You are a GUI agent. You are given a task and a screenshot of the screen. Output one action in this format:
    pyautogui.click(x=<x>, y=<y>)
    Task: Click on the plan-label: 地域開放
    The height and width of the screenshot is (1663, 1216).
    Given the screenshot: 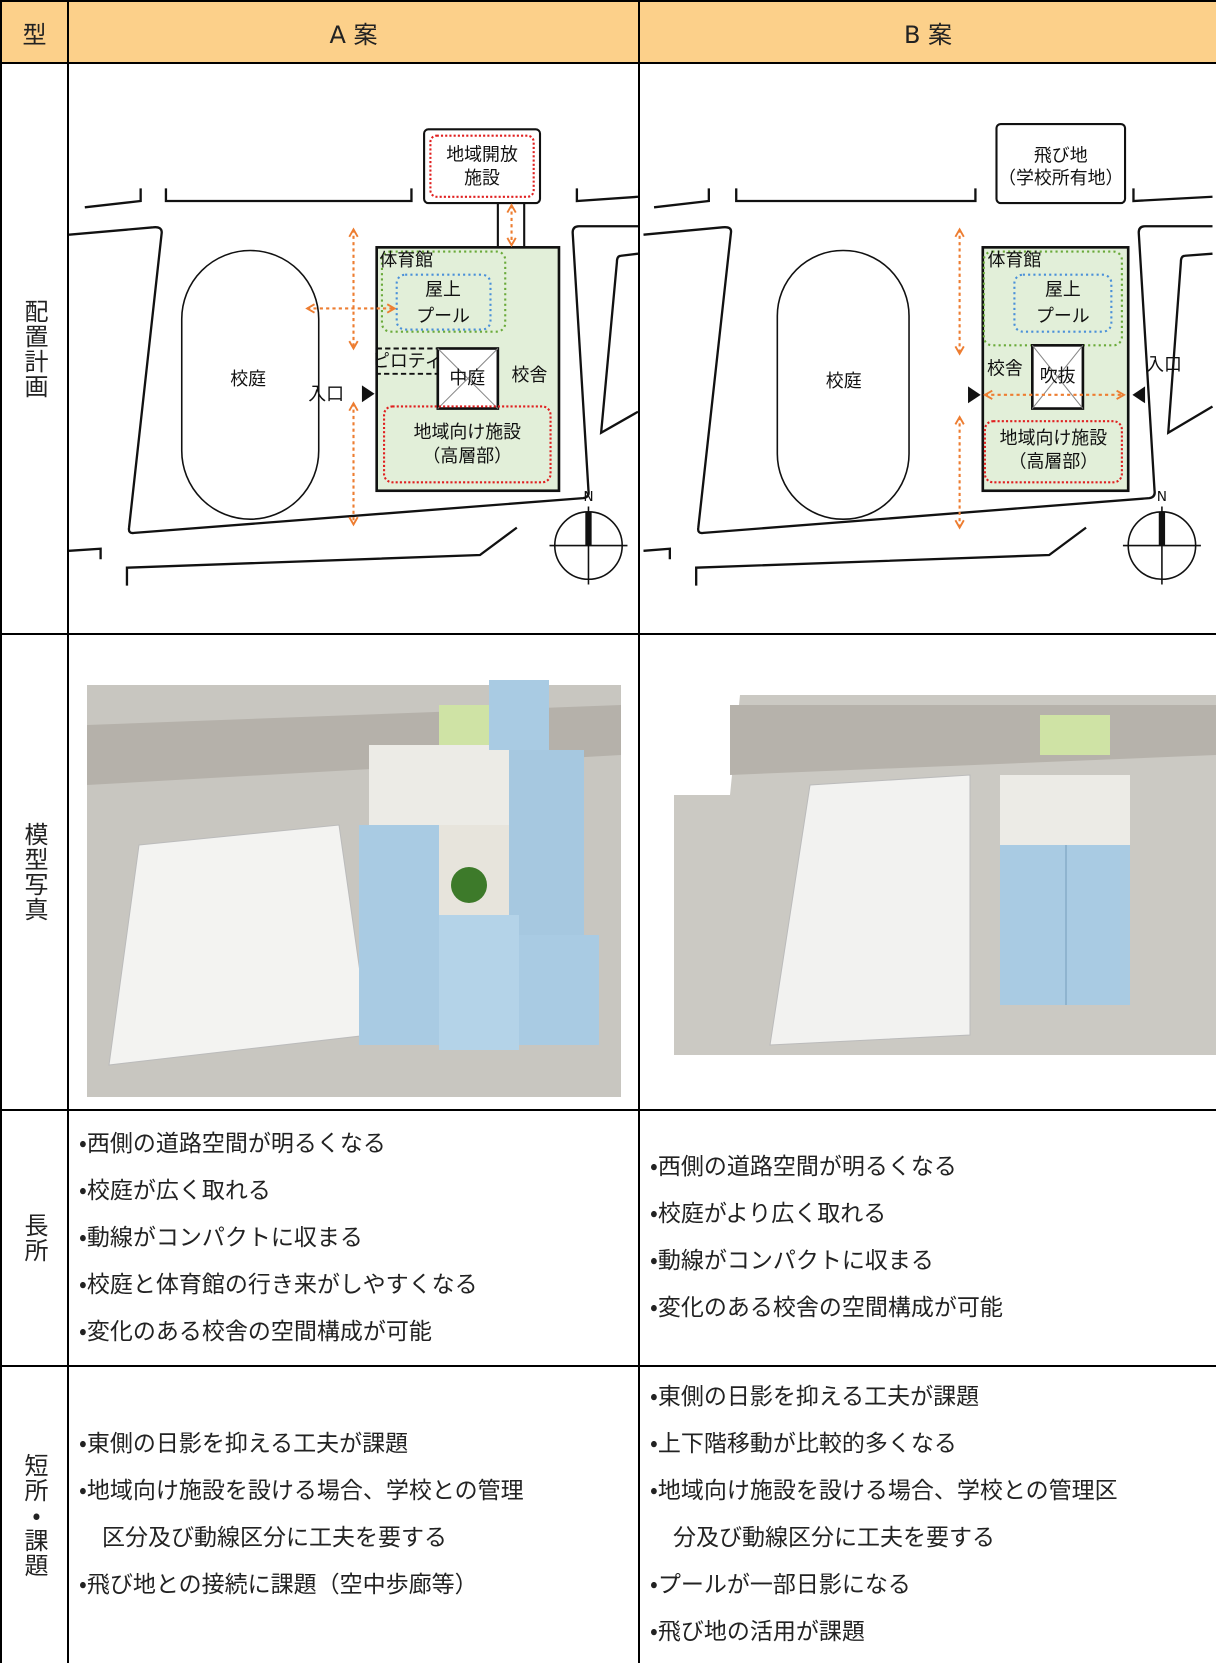 What is the action you would take?
    pyautogui.click(x=482, y=155)
    